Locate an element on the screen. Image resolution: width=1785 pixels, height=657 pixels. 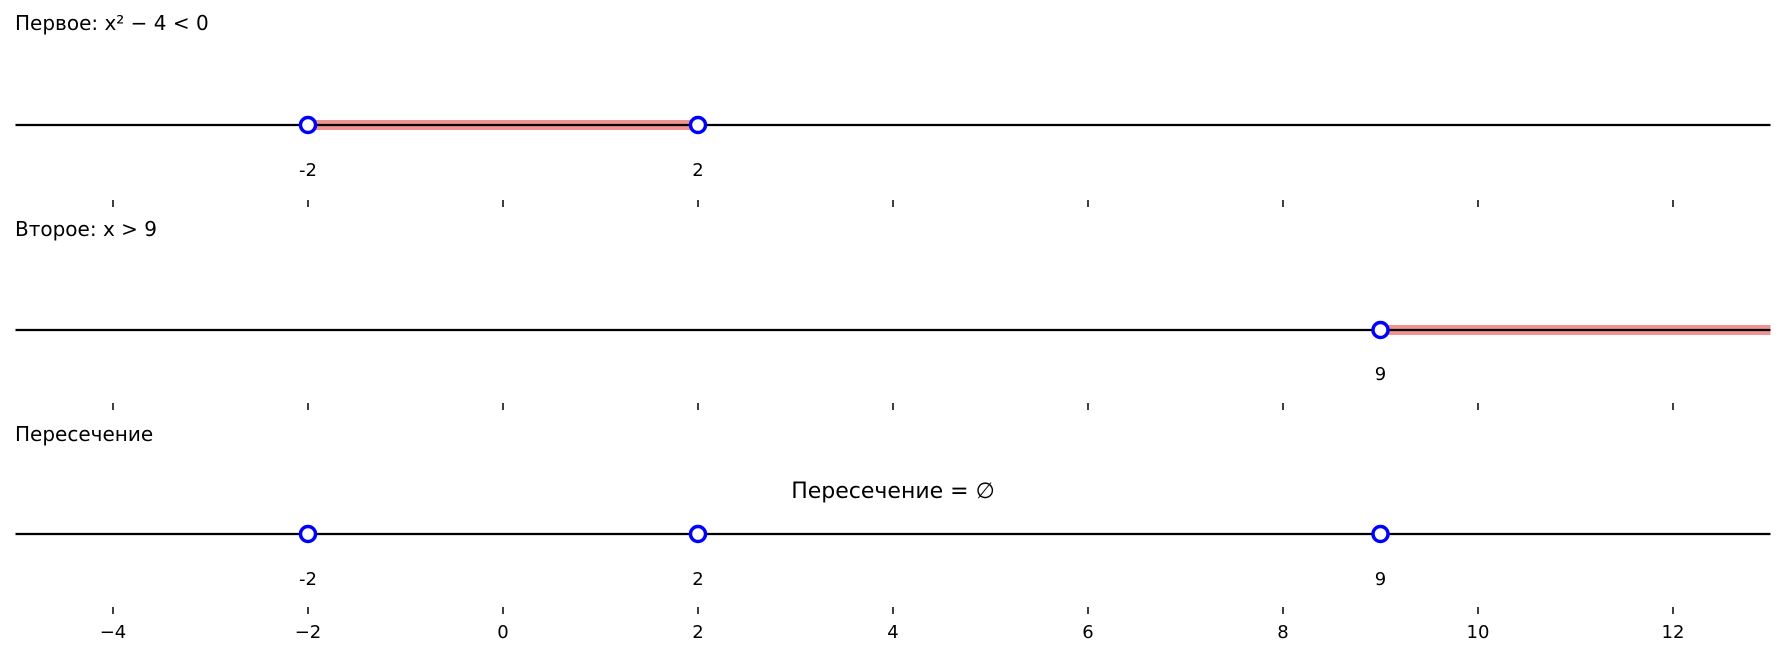
panel-title: Пересечение is located at coordinates (84, 434).